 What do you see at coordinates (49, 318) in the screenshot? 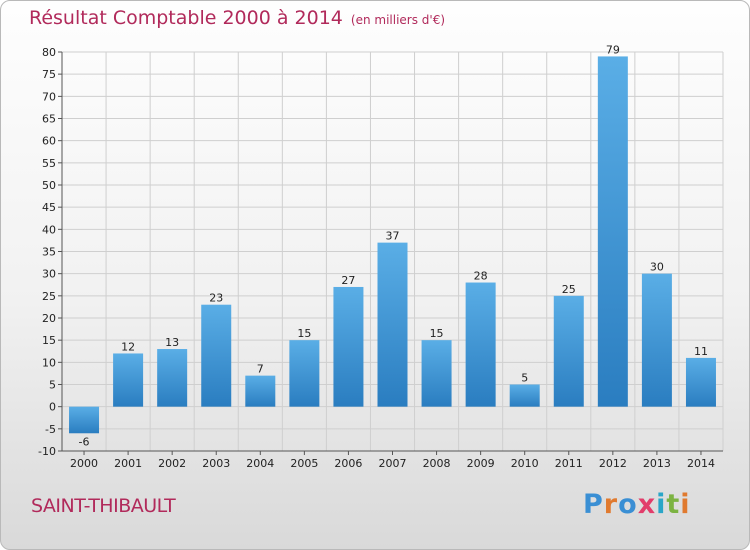
I see `y-tick-label: 20` at bounding box center [49, 318].